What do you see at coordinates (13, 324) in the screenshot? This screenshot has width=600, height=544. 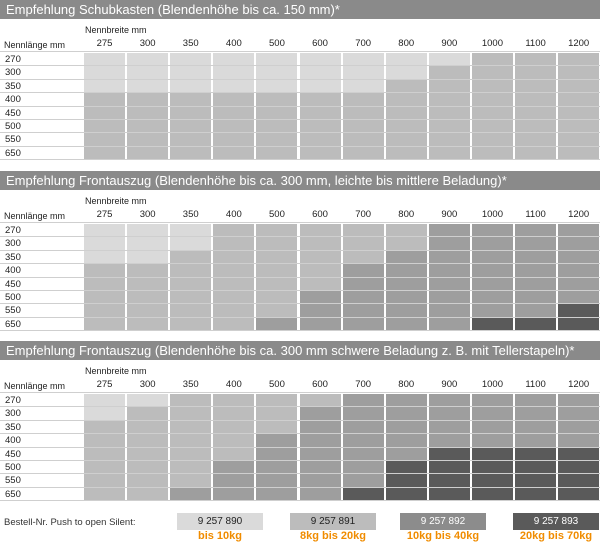 I see `length-label: 650` at bounding box center [13, 324].